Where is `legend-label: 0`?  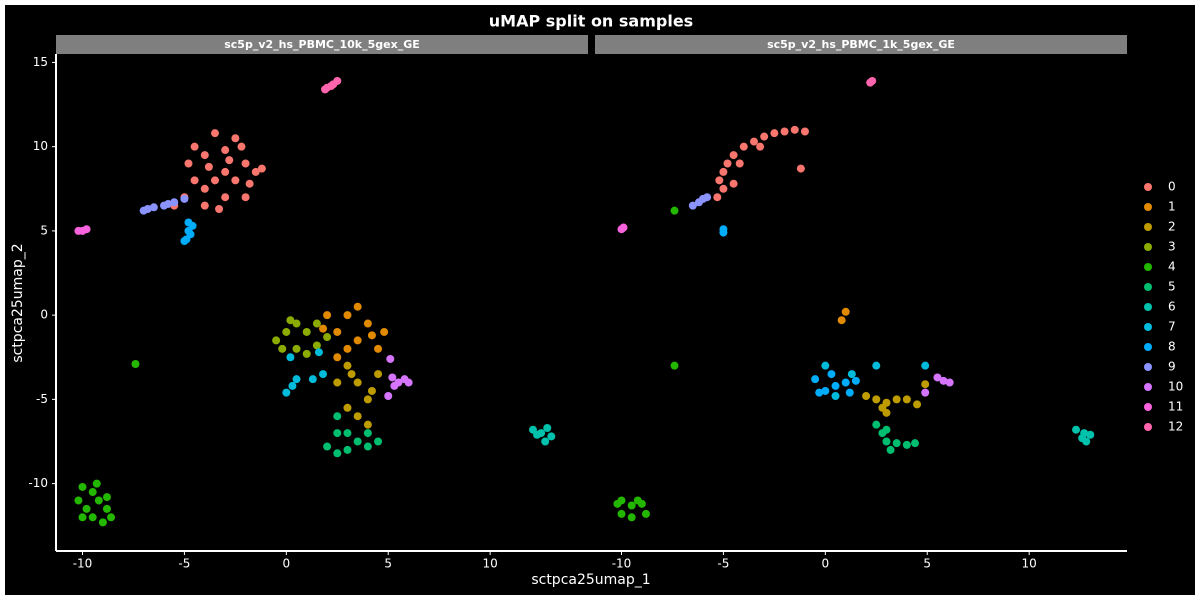
legend-label: 0 is located at coordinates (1172, 187).